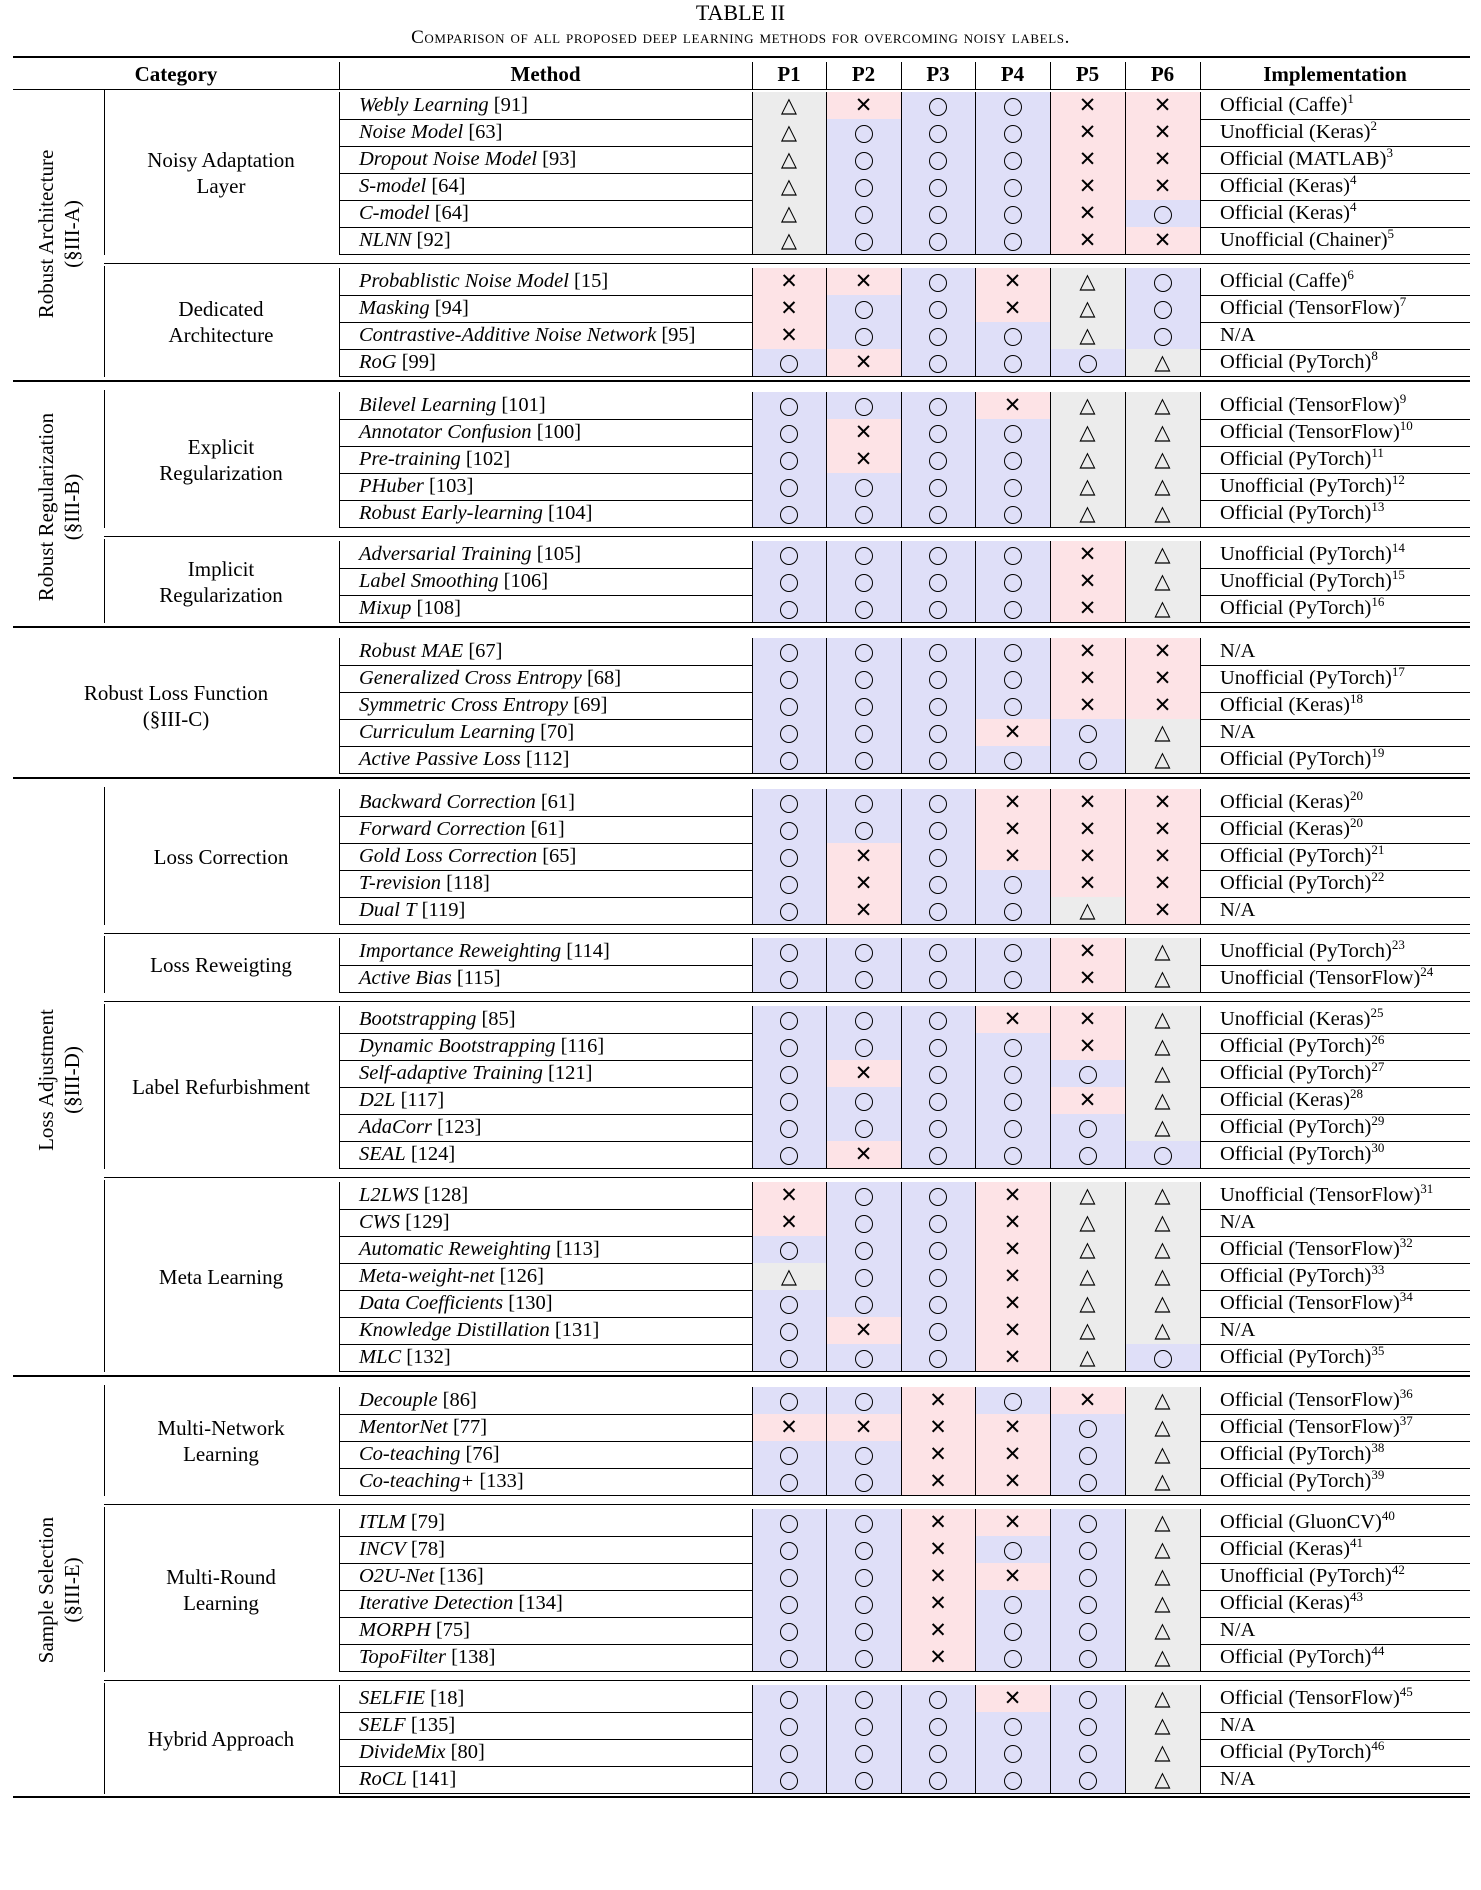 This screenshot has height=1890, width=1481. What do you see at coordinates (1356, 1542) in the screenshot?
I see `footnote-mark: 41` at bounding box center [1356, 1542].